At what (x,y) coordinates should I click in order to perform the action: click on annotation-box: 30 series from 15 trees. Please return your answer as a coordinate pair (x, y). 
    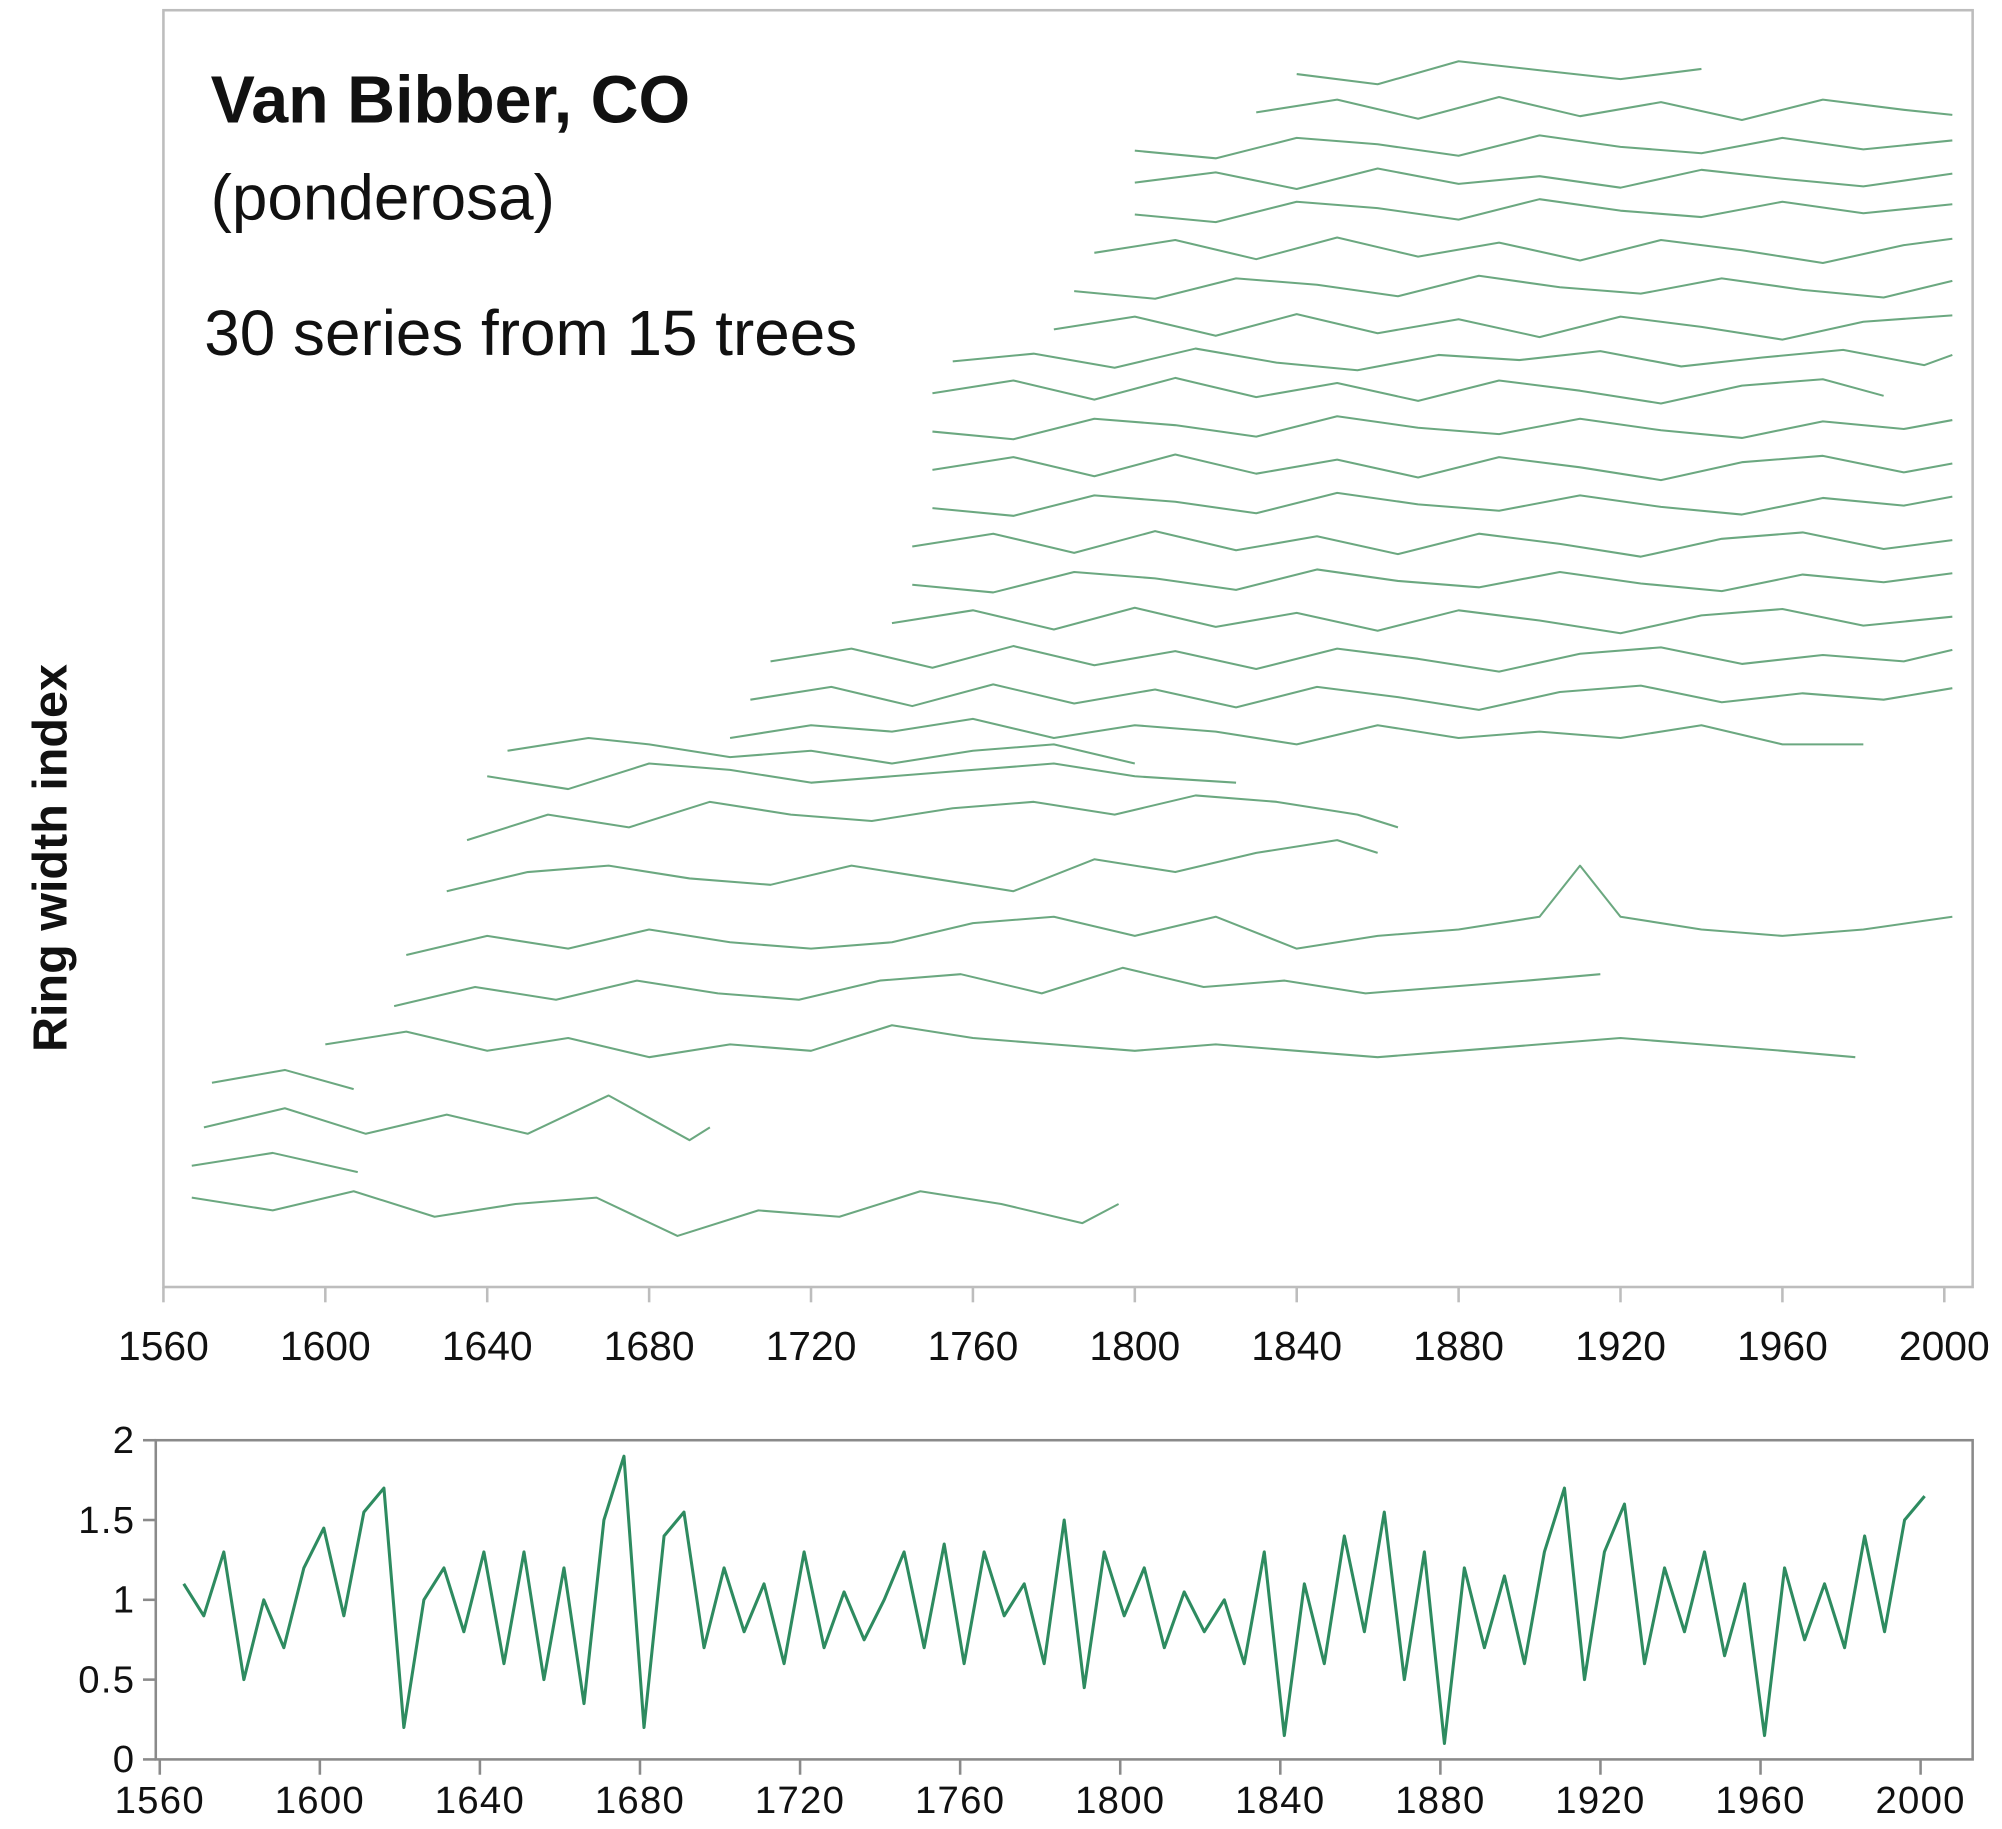
    Looking at the image, I should click on (531, 333).